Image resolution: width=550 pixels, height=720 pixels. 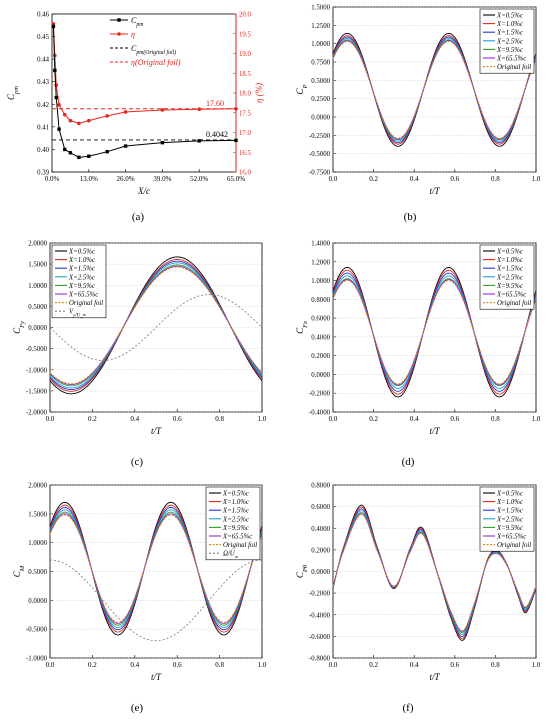 What do you see at coordinates (245, 34) in the screenshot?
I see `y2-tick-label: 19.5` at bounding box center [245, 34].